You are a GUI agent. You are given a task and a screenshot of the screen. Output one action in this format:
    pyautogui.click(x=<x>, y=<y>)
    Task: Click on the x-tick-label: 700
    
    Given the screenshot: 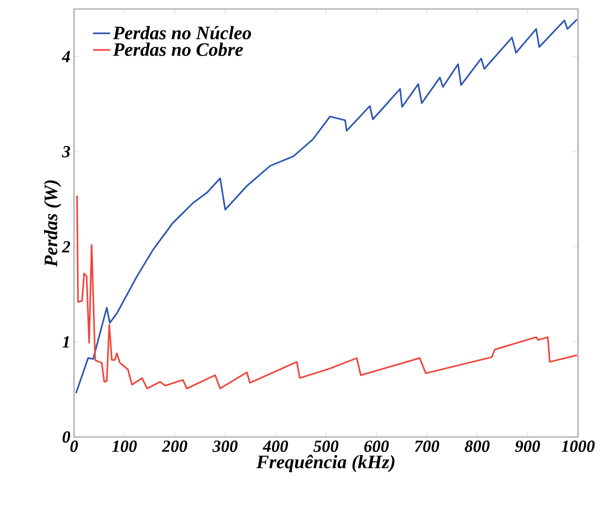 What is the action you would take?
    pyautogui.click(x=427, y=446)
    